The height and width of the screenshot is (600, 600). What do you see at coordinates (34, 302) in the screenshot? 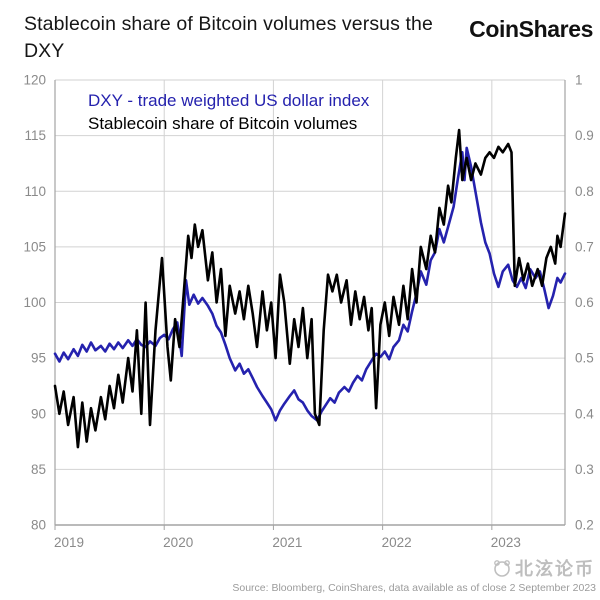
I see `y-axis-left-tick-label: 100` at bounding box center [34, 302].